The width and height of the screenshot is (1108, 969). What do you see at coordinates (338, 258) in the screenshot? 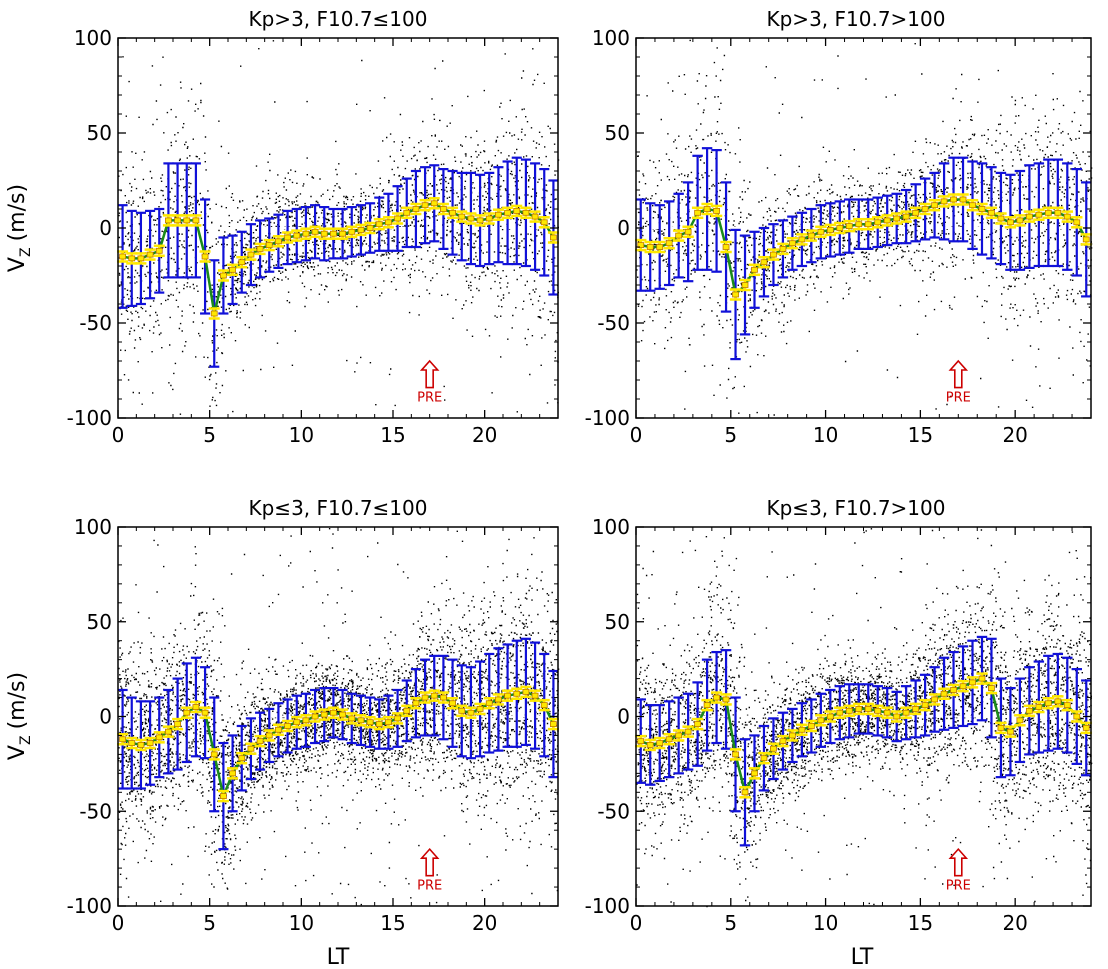
I see `panel-1-mean-markers` at bounding box center [338, 258].